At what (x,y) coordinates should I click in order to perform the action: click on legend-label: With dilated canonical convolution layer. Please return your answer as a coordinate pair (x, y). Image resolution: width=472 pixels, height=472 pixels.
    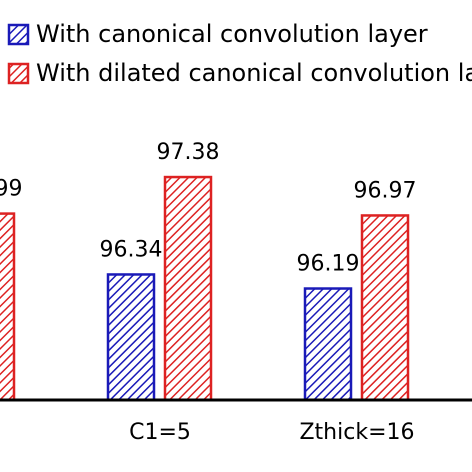
    Looking at the image, I should click on (254, 73).